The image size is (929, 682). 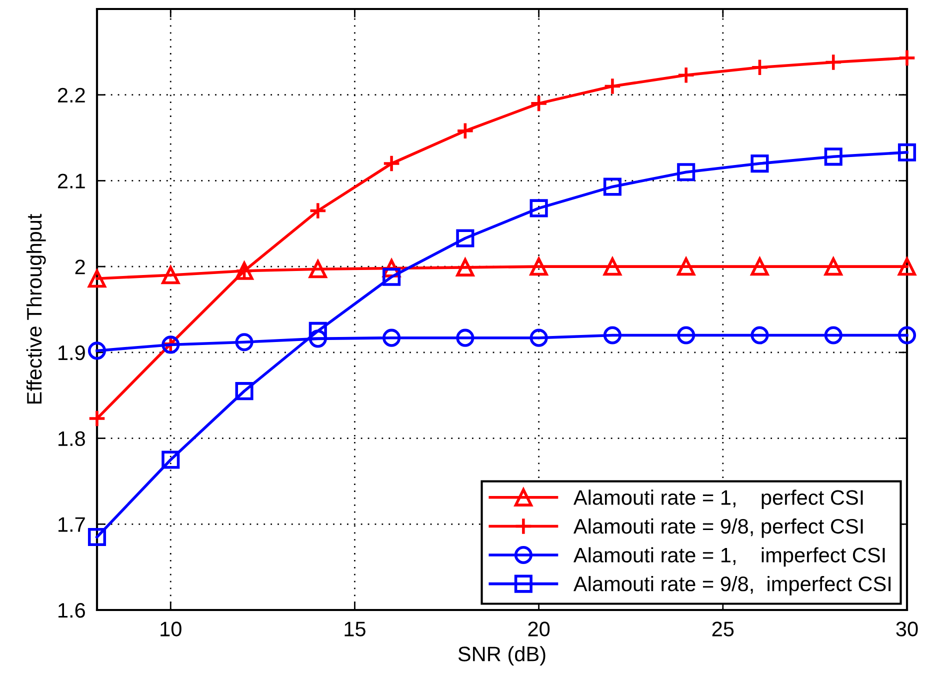 What do you see at coordinates (355, 629) in the screenshot?
I see `x-tick-label: 15` at bounding box center [355, 629].